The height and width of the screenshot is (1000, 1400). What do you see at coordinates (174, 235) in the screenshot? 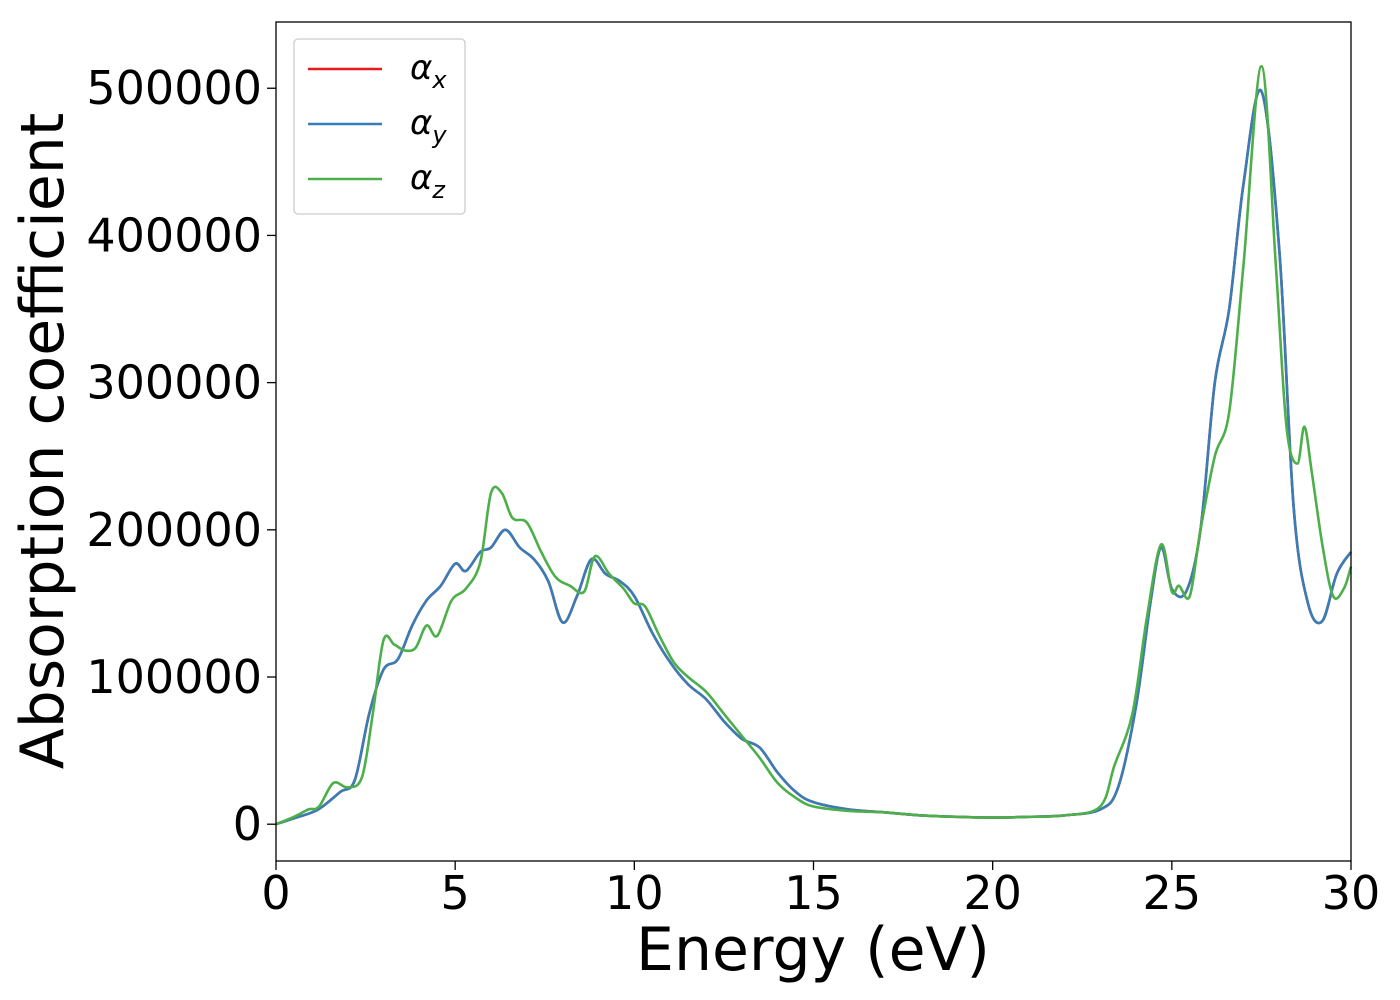
I see `y-tick-label: 400000` at bounding box center [174, 235].